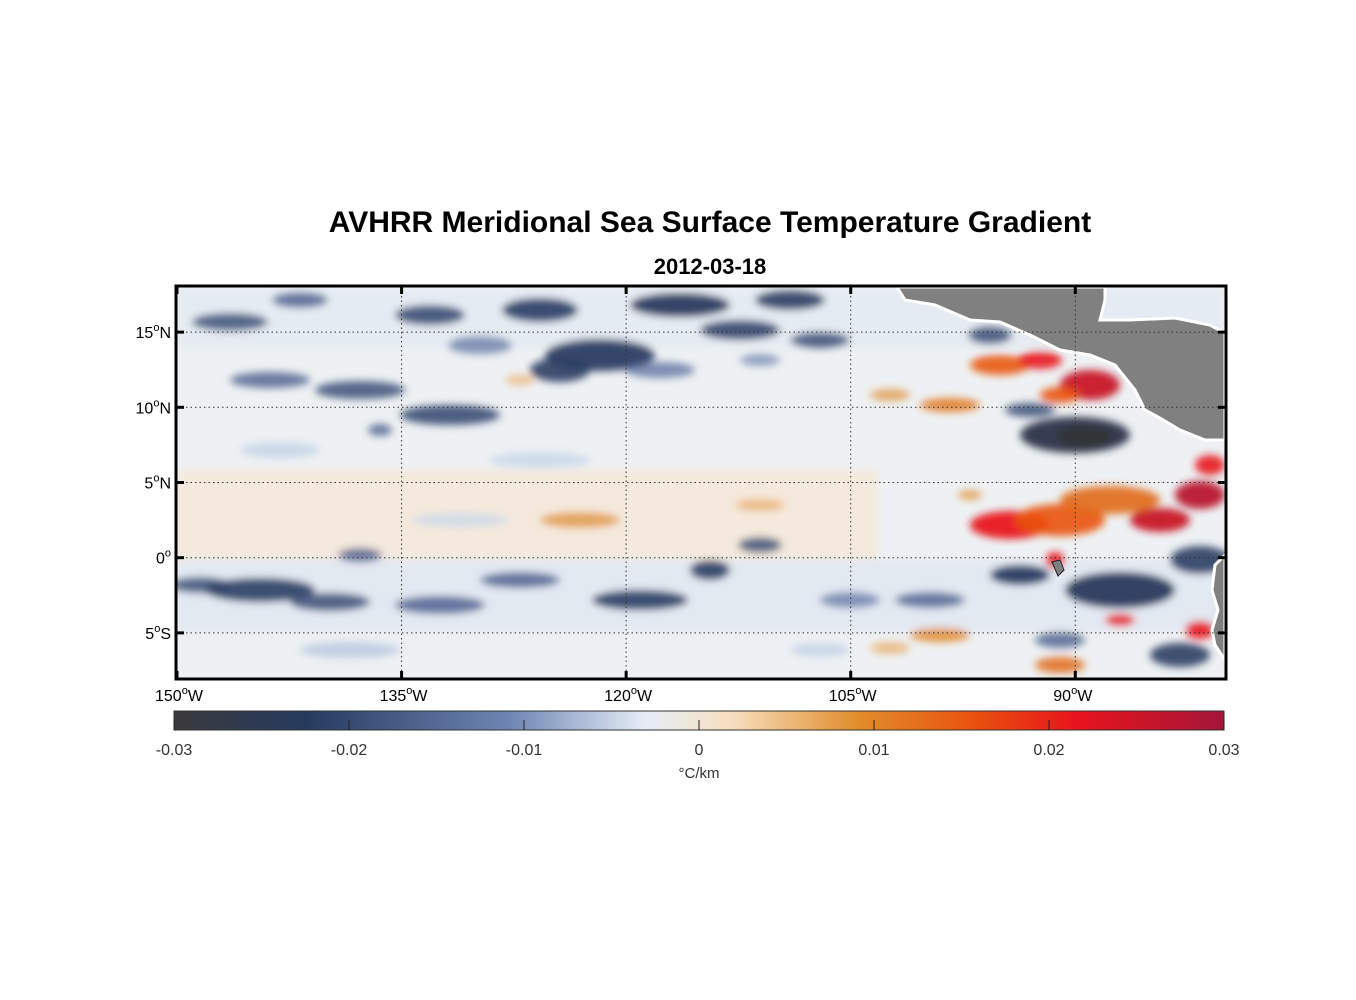 This screenshot has height=1000, width=1356. Describe the element at coordinates (1223, 750) in the screenshot. I see `colorbar-tick-label: 0.03` at that location.